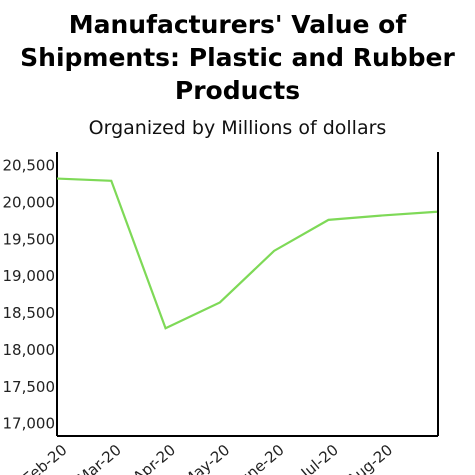 Image resolution: width=475 pixels, height=475 pixels. What do you see at coordinates (45, 458) in the screenshot?
I see `x-tick-label: Feb-20` at bounding box center [45, 458].